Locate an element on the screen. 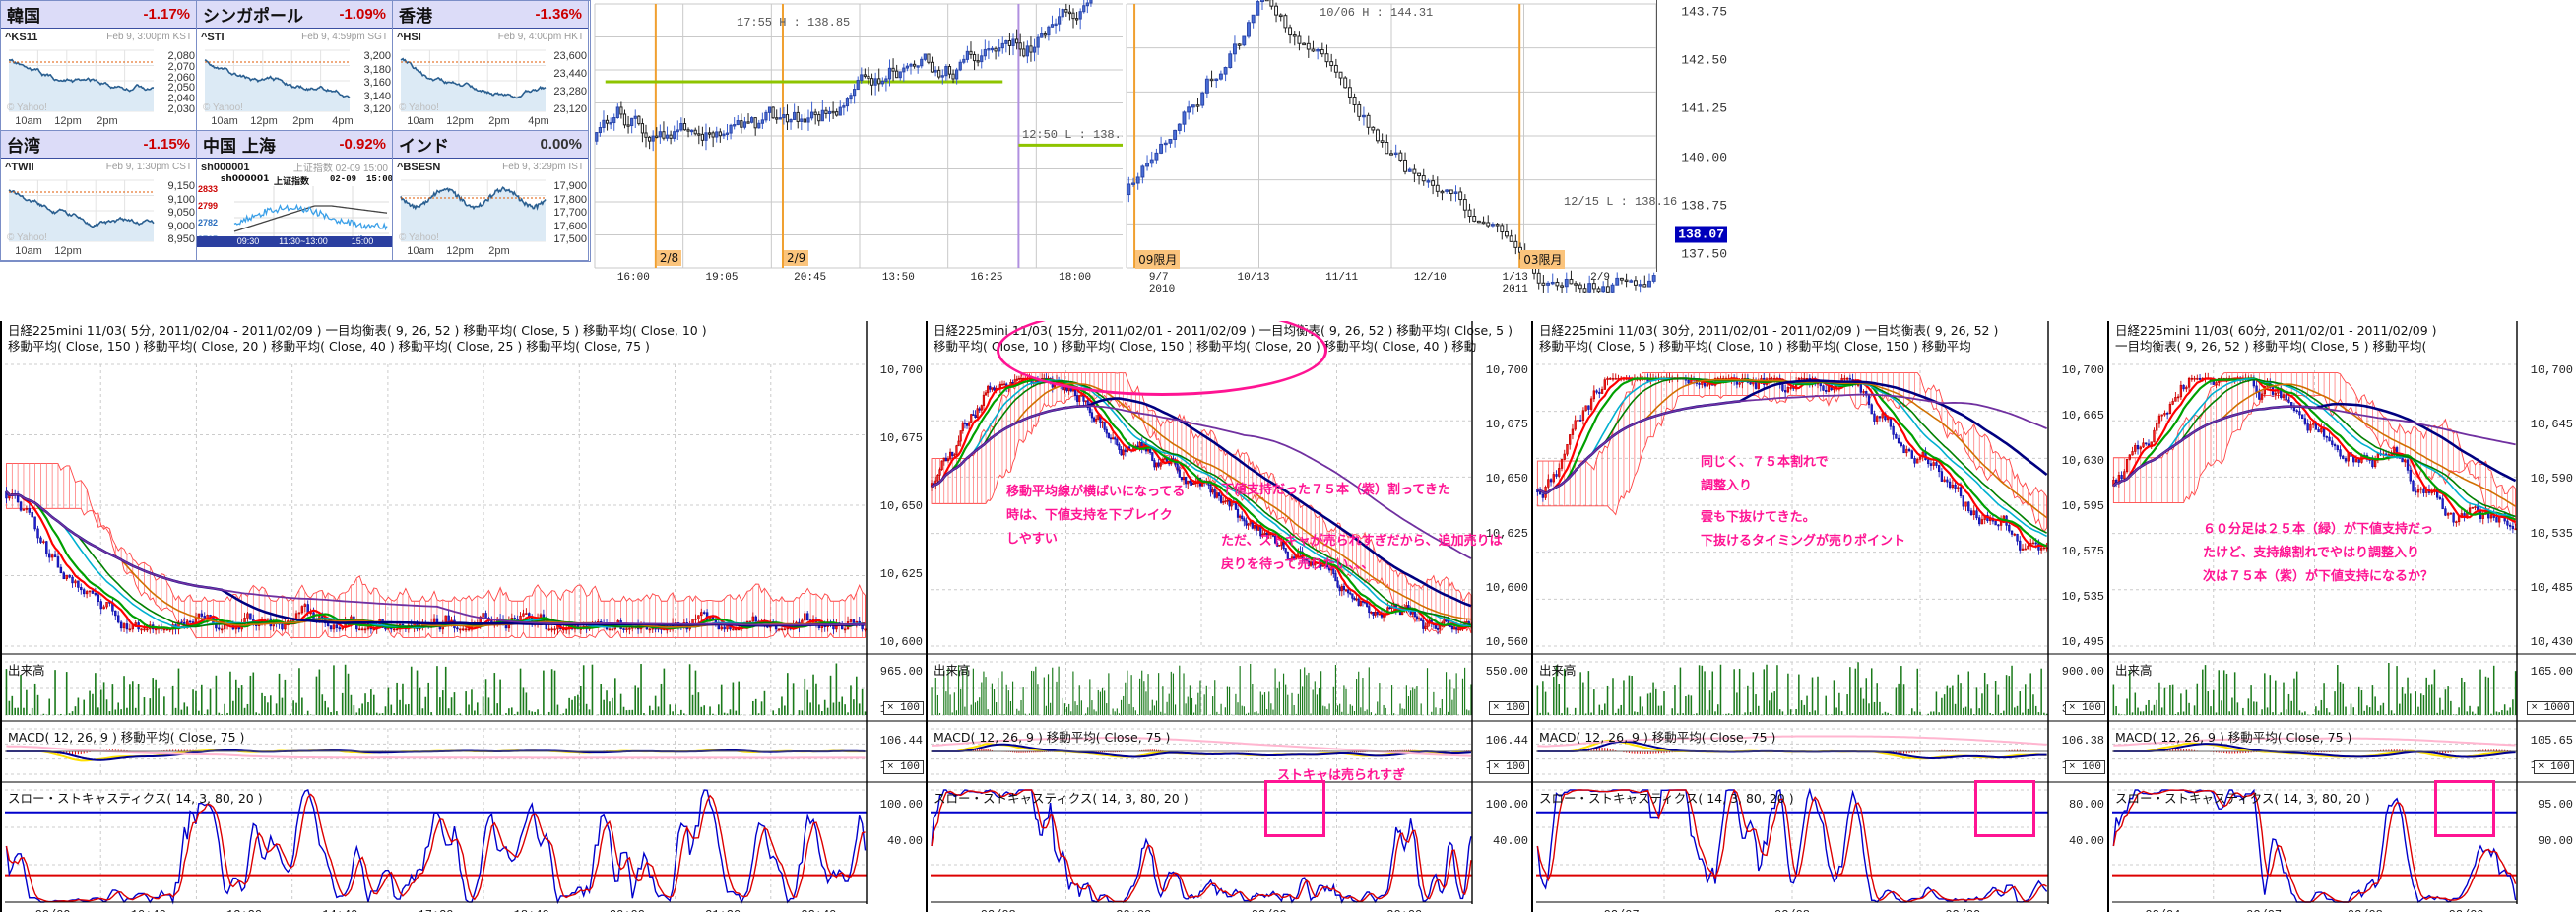 This screenshot has width=2576, height=912. date-marker-tag: 2/8 is located at coordinates (669, 258).